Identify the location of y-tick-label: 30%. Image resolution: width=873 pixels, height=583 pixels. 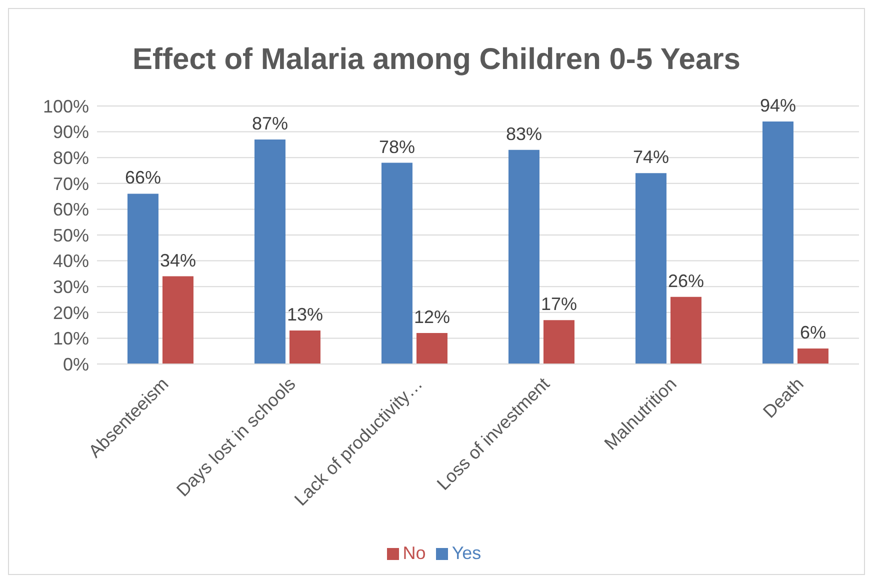
(70, 286).